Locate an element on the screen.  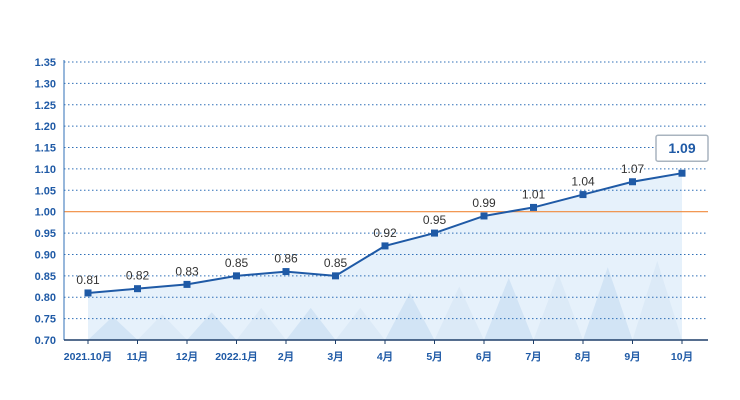
y-tick-label: 1.15 is located at coordinates (45, 149).